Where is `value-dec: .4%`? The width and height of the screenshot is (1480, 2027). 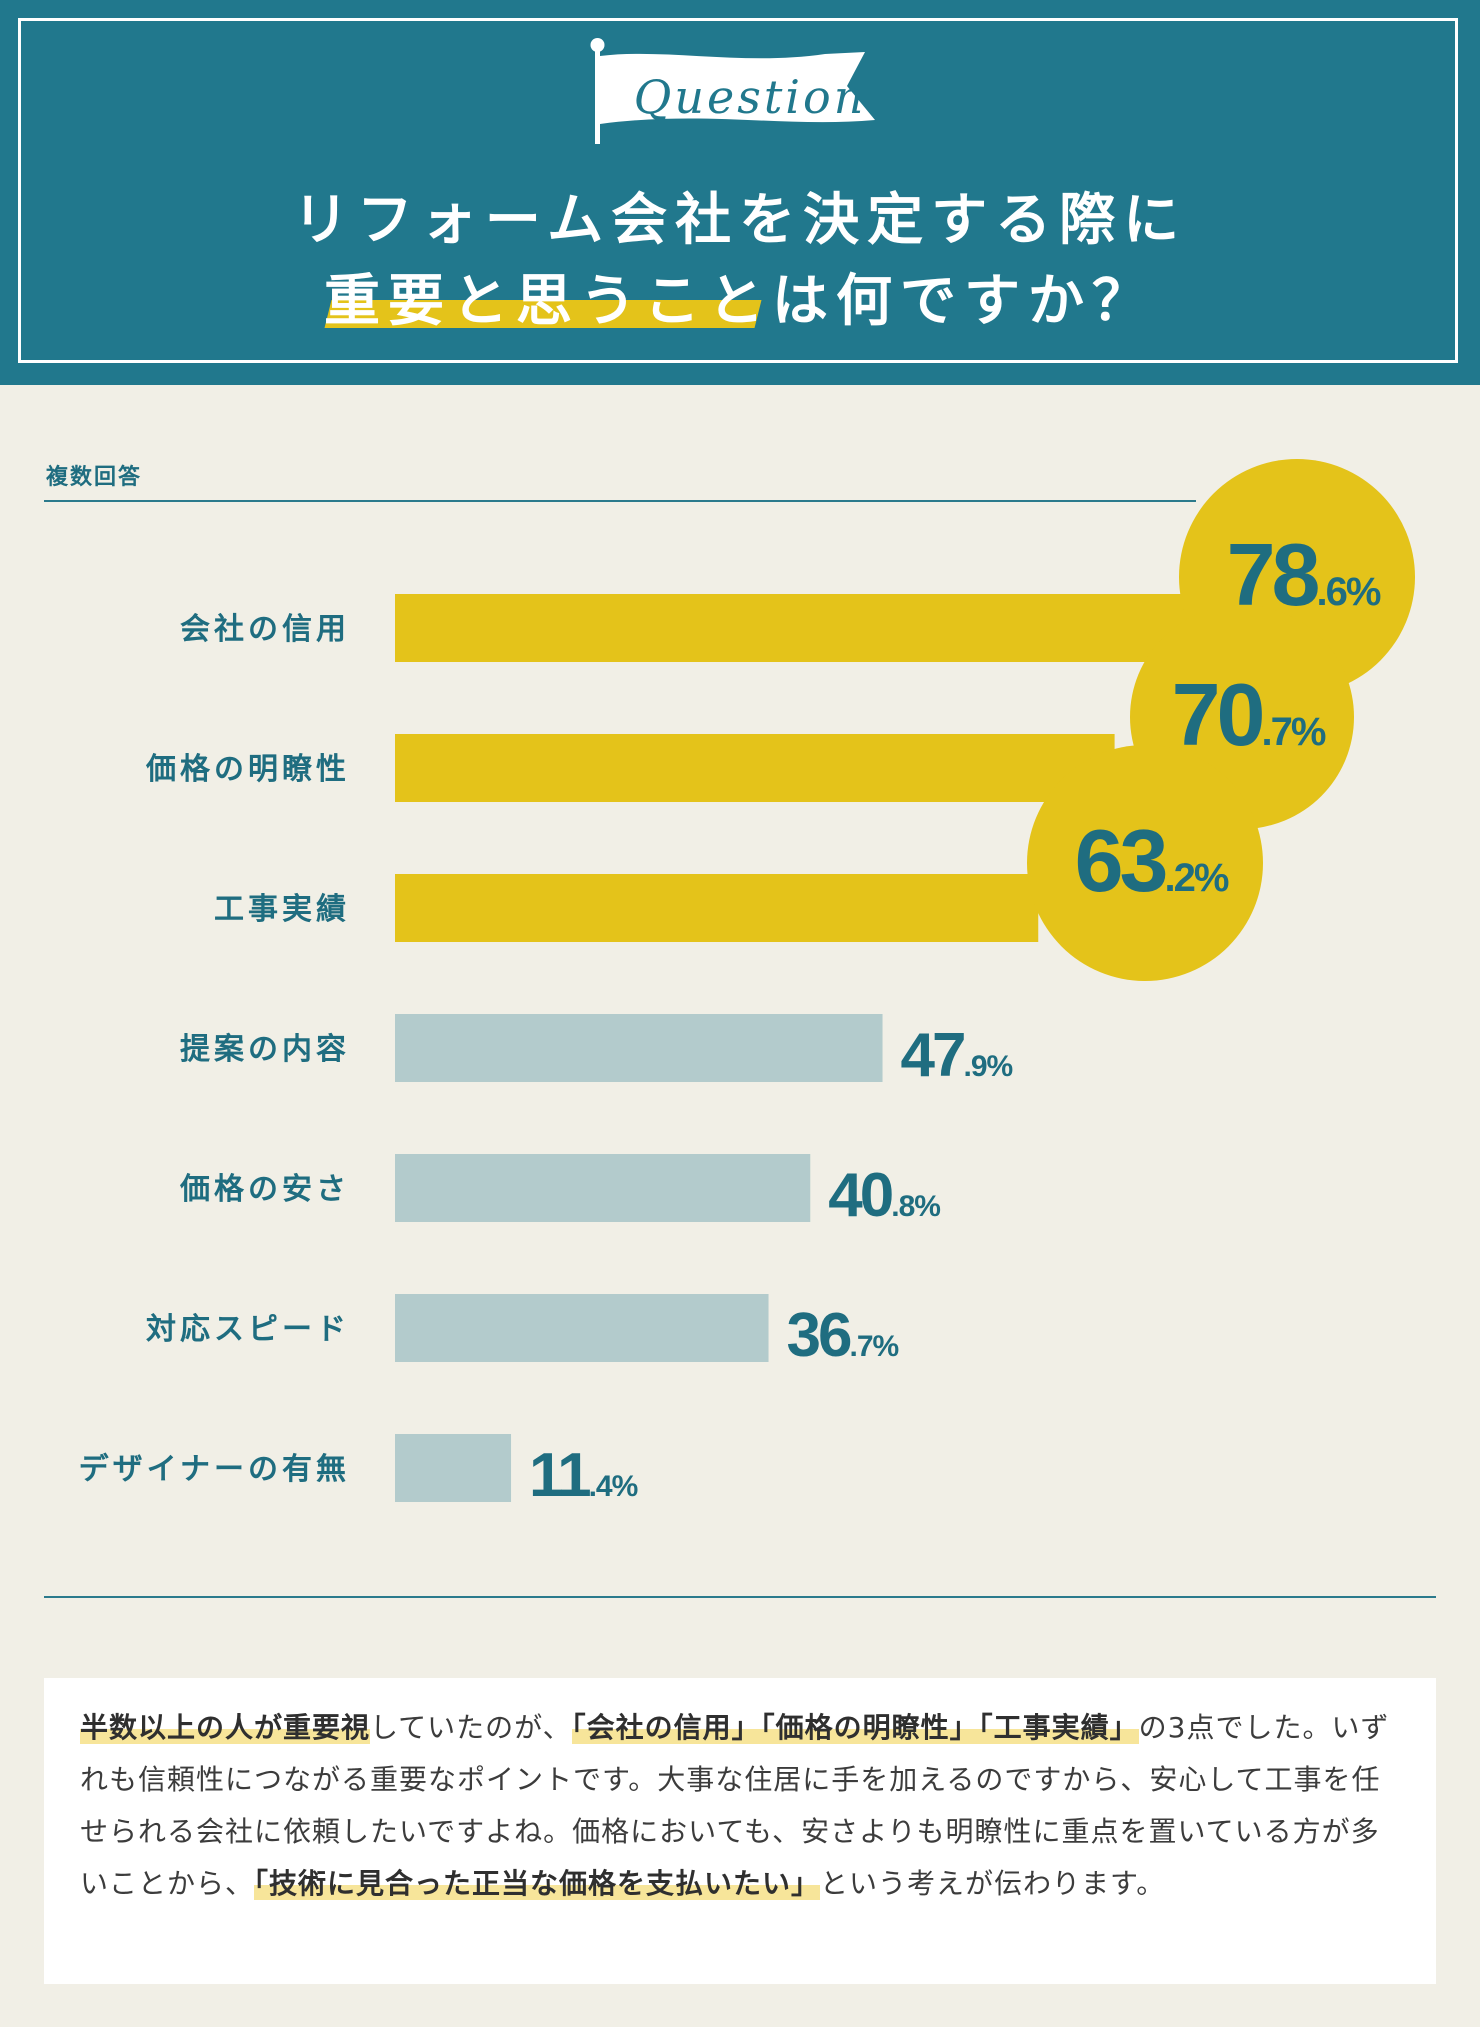
value-dec: .4% is located at coordinates (613, 1486).